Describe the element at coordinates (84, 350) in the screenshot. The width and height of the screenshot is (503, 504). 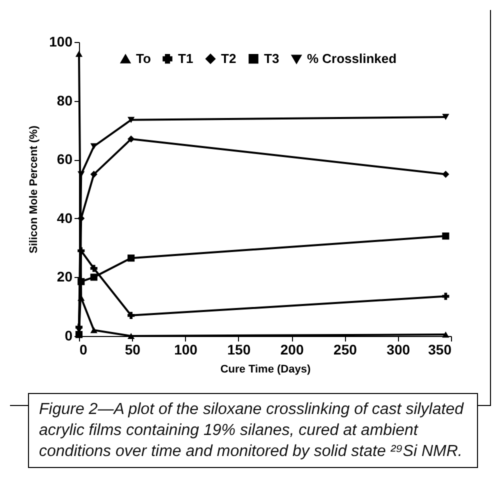
I see `x-tick-label: 0` at that location.